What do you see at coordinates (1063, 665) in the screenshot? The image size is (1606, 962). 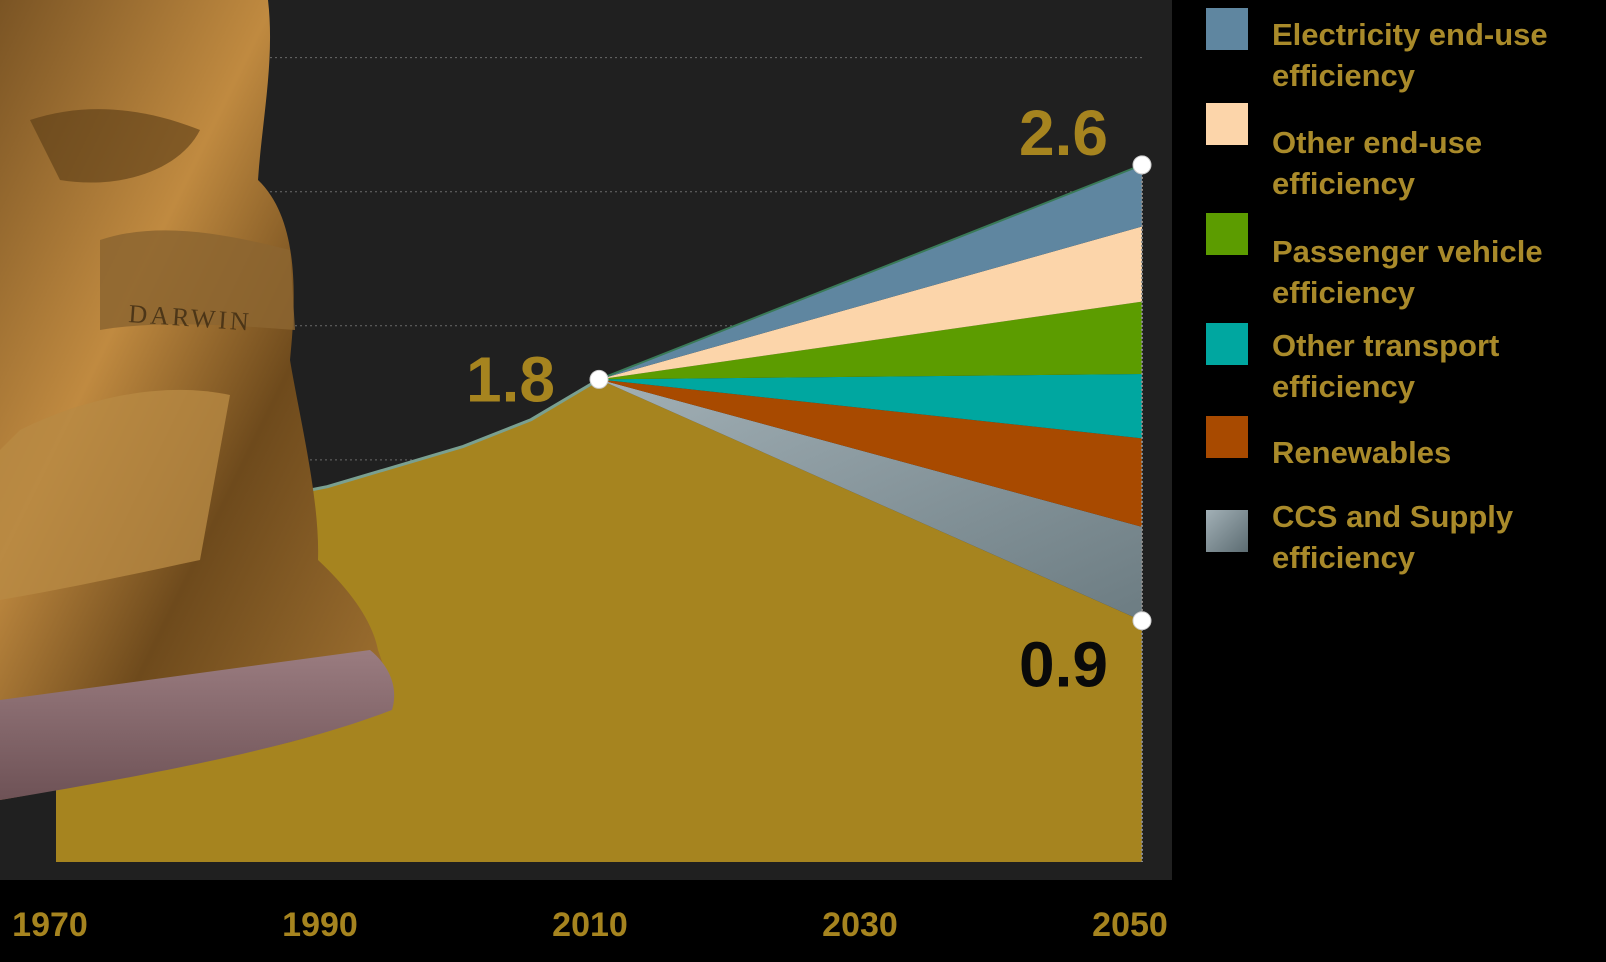 I see `value-label: 0.9` at bounding box center [1063, 665].